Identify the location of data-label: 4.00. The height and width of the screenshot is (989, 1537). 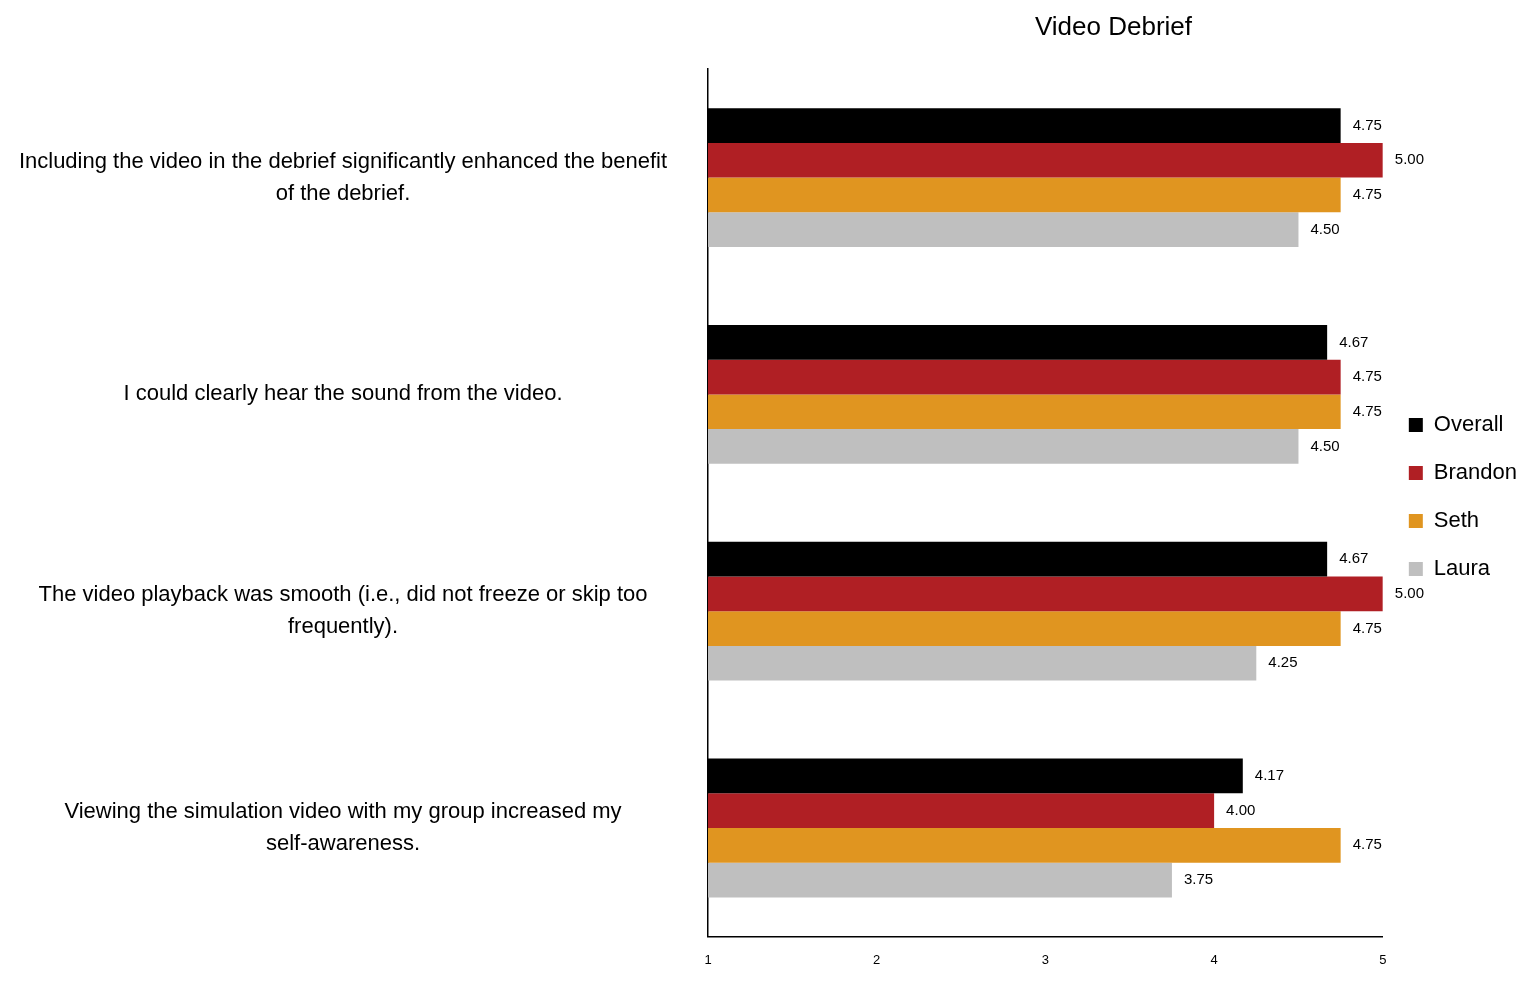
(1241, 809).